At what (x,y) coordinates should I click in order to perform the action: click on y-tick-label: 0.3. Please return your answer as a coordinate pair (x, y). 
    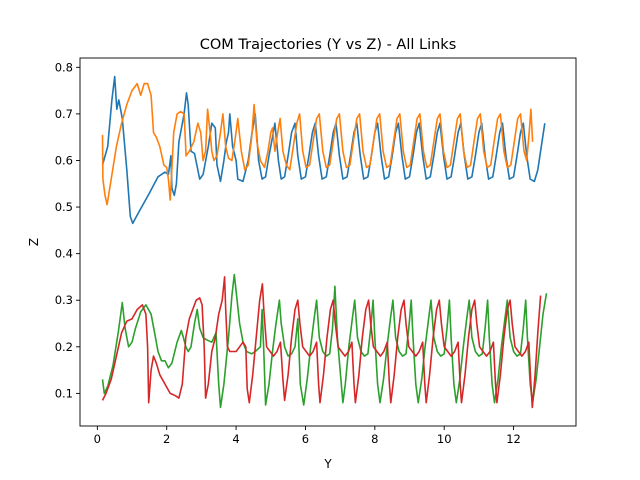
    Looking at the image, I should click on (64, 300).